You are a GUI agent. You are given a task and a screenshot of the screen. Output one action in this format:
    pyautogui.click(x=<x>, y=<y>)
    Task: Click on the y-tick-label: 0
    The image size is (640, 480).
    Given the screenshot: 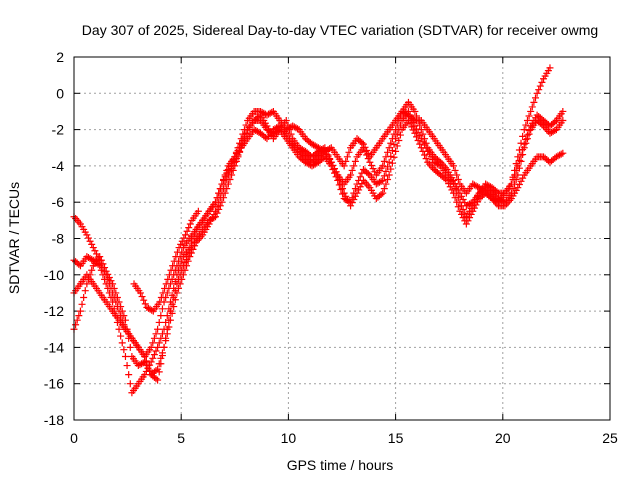 What is the action you would take?
    pyautogui.click(x=60, y=93)
    